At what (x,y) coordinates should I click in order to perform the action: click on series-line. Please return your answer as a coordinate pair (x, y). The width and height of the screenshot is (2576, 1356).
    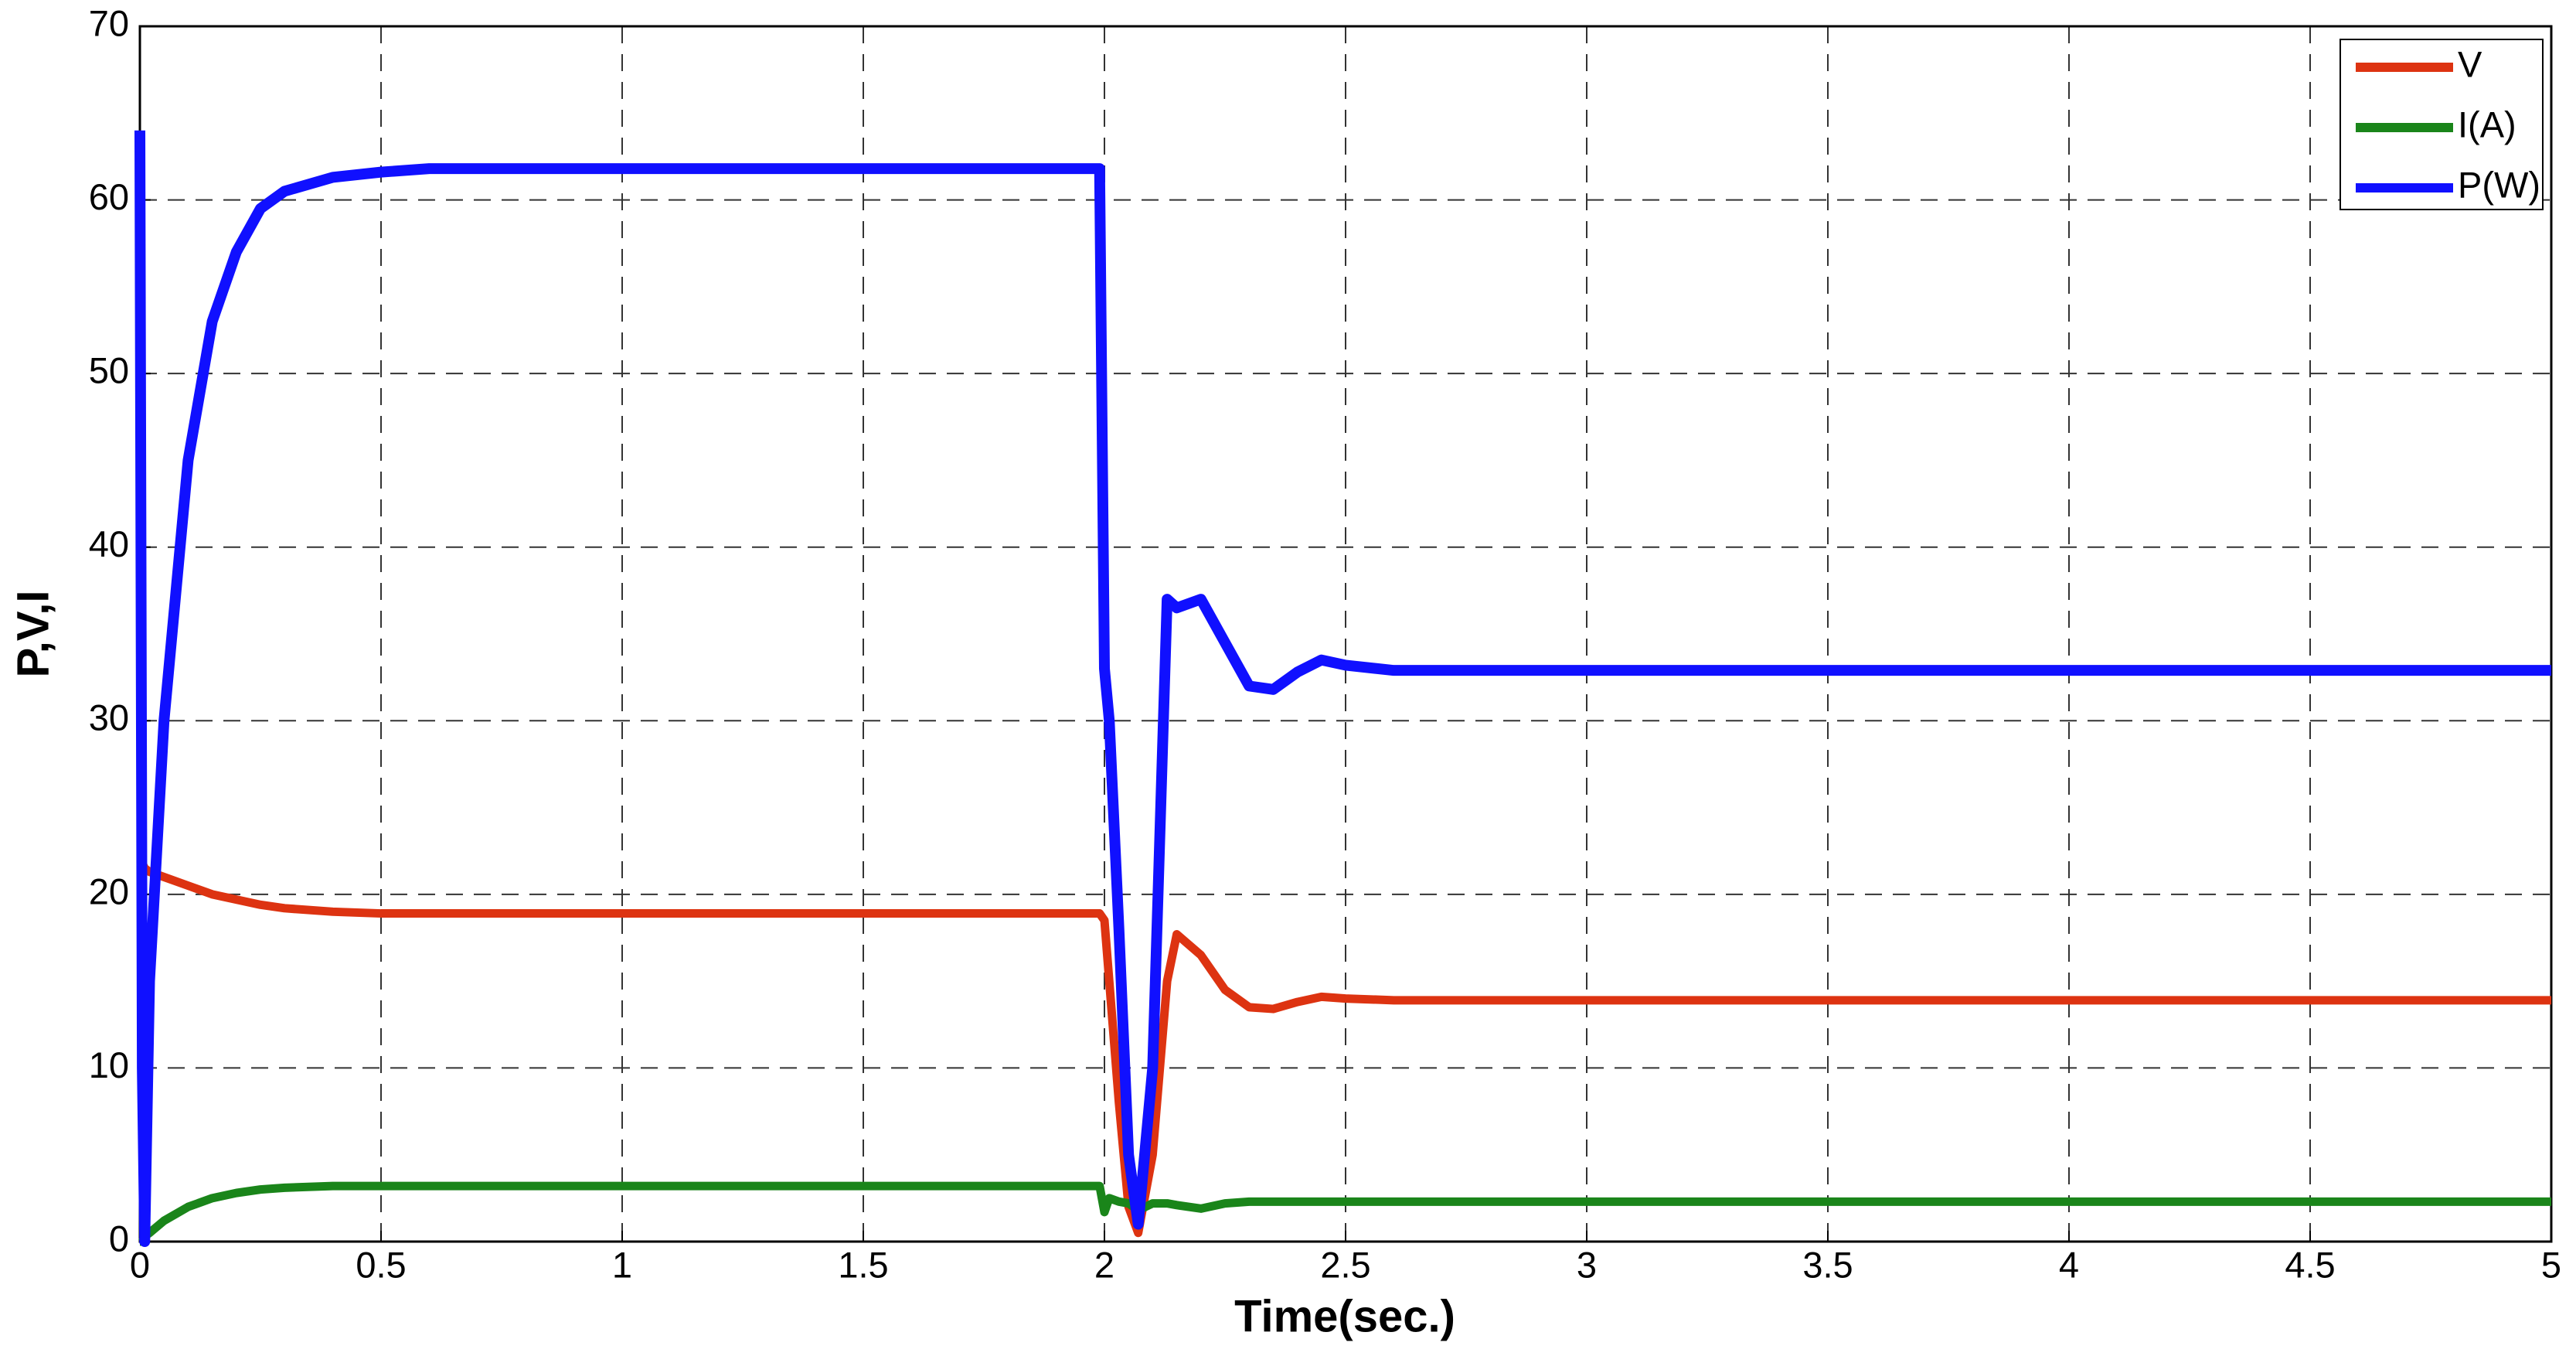
    Looking at the image, I should click on (1344, 1213).